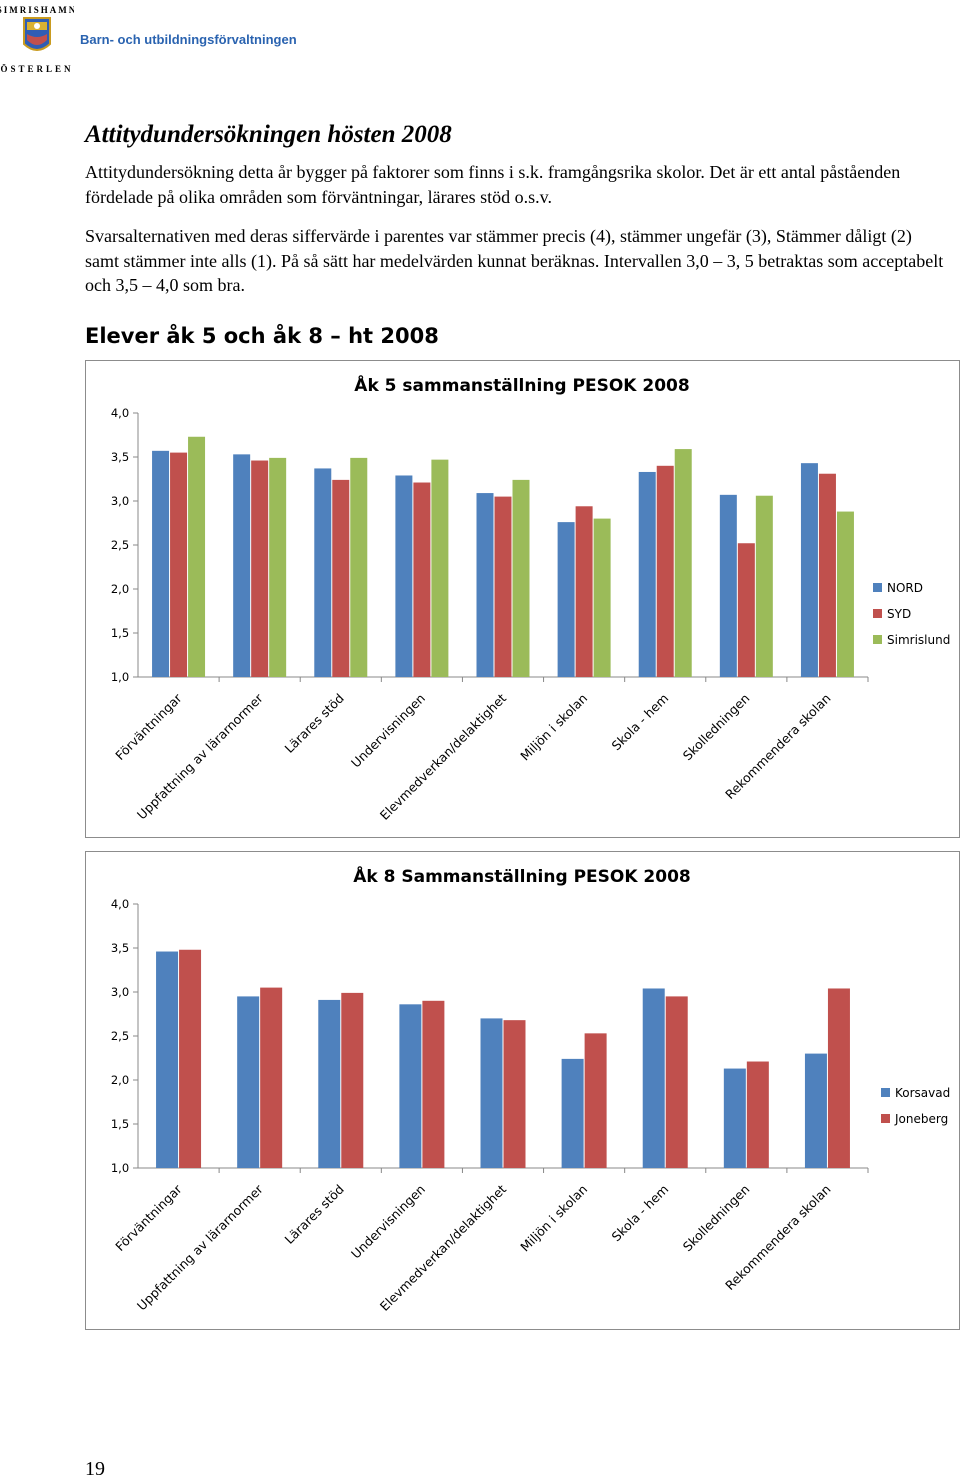 This screenshot has height=1481, width=960. What do you see at coordinates (268, 134) in the screenshot?
I see `page-title: Attitydundersökningen hösten 2008` at bounding box center [268, 134].